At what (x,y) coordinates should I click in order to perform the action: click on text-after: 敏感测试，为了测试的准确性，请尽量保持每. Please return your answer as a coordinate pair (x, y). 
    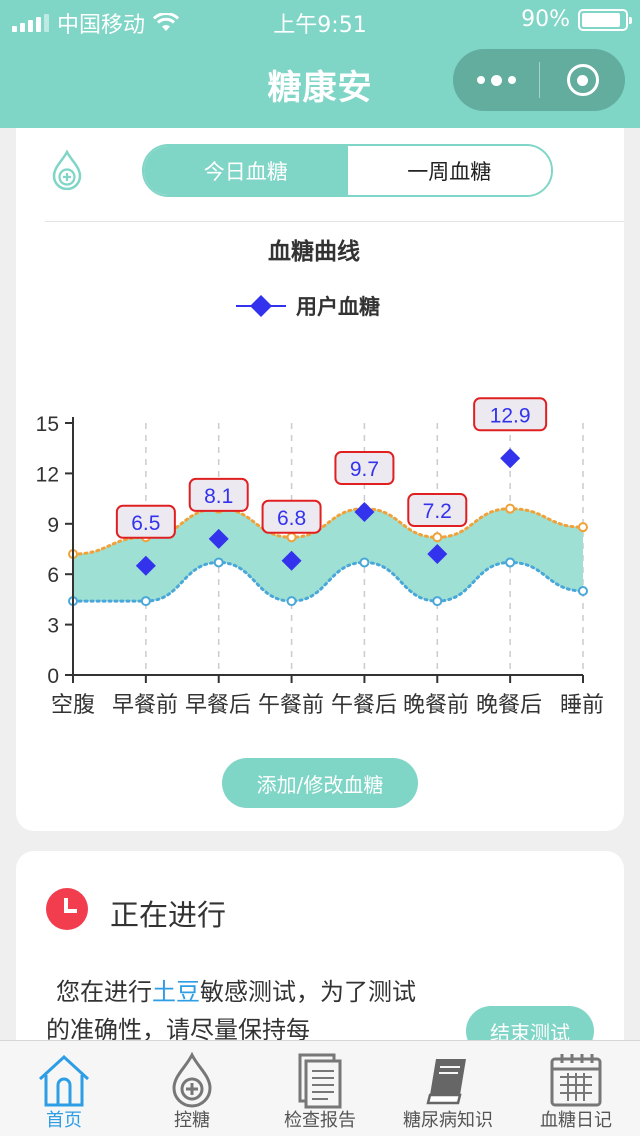
    Looking at the image, I should click on (231, 1011).